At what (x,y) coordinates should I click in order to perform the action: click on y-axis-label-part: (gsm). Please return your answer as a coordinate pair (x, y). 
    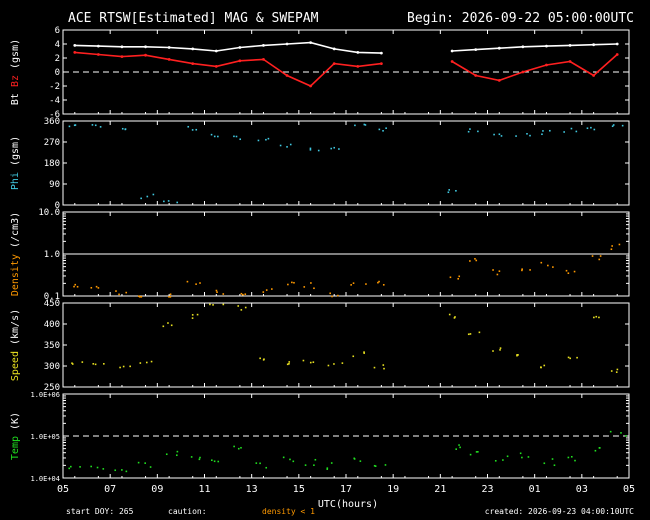
    Looking at the image, I should click on (15, 154).